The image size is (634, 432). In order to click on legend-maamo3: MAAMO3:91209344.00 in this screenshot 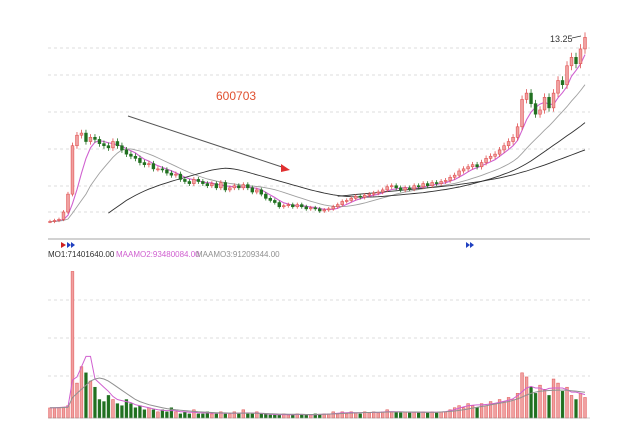, I will do `click(238, 254)`.